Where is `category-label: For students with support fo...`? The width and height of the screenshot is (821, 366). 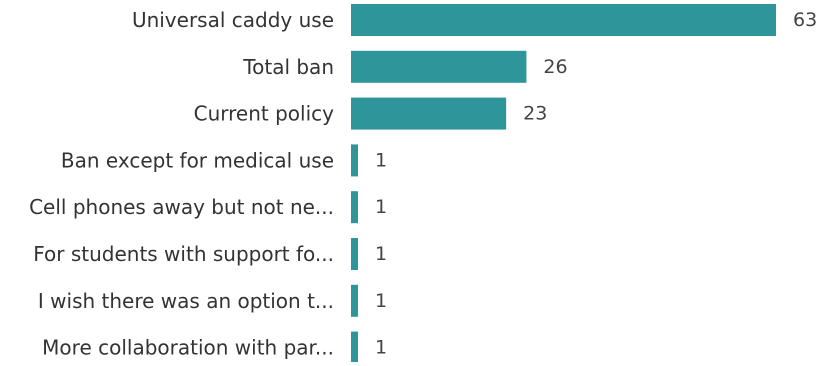
category-label: For students with support fo... is located at coordinates (183, 254).